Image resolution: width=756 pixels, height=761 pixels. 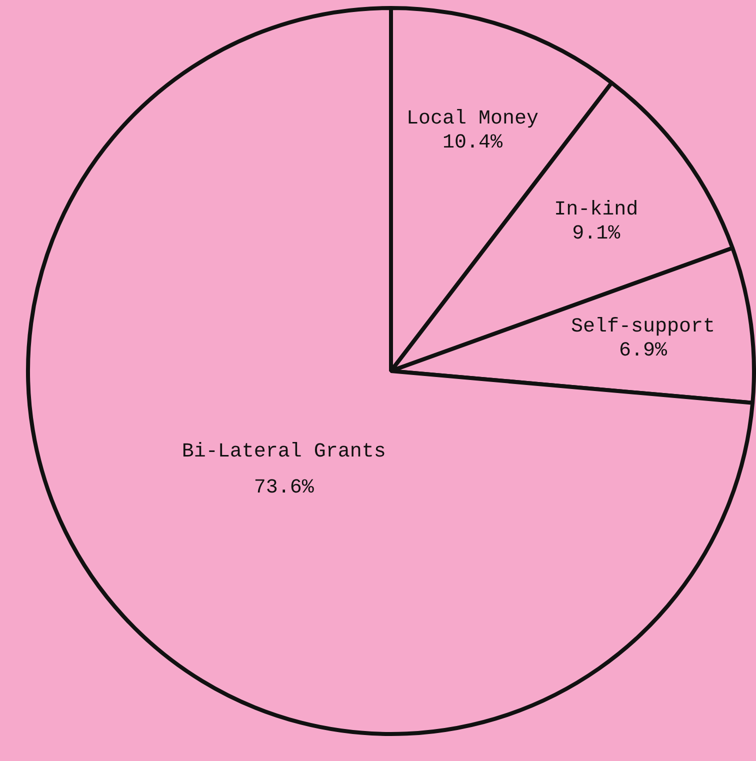 I want to click on data-label: 73.6%, so click(x=284, y=488).